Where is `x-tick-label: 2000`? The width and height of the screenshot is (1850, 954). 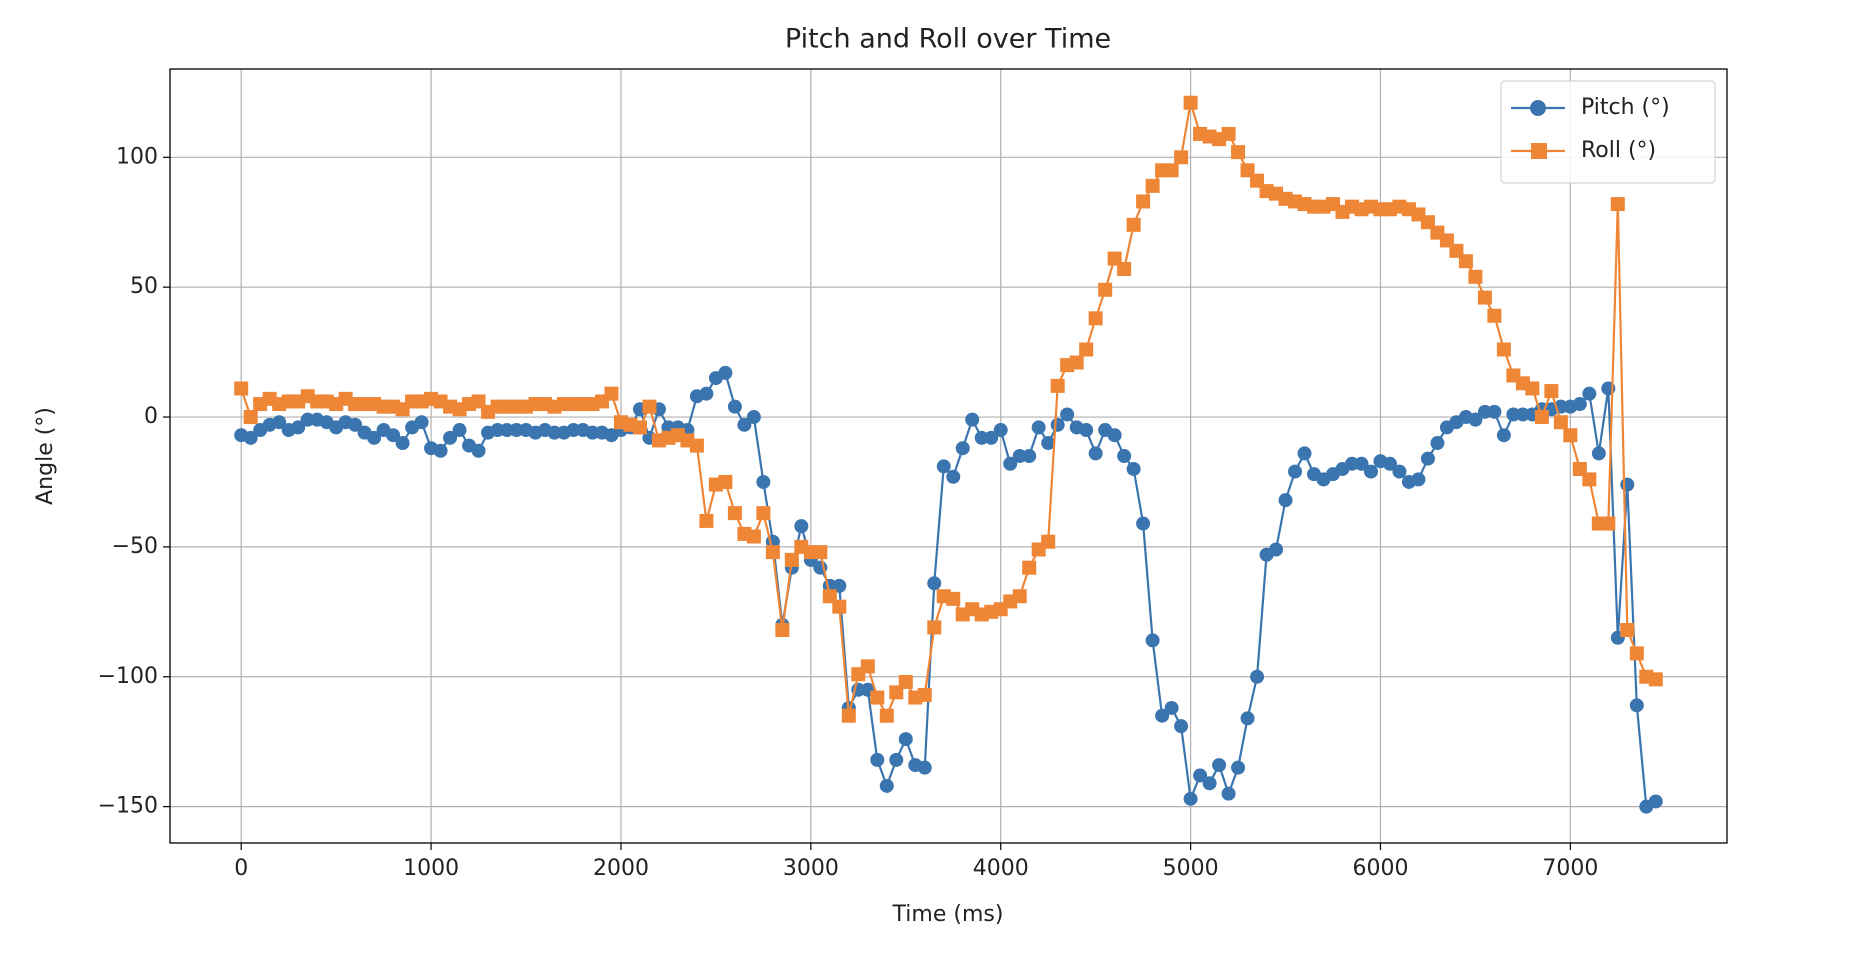
x-tick-label: 2000 is located at coordinates (621, 868).